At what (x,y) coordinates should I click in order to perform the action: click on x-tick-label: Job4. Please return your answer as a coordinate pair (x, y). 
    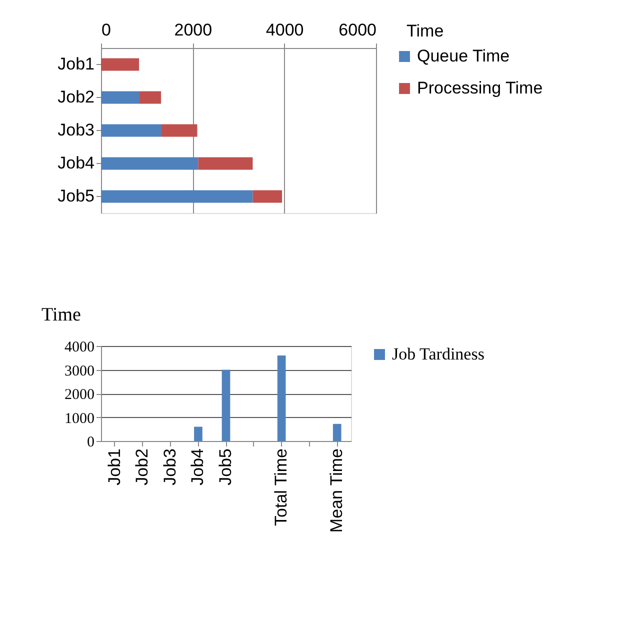
    Looking at the image, I should click on (198, 467).